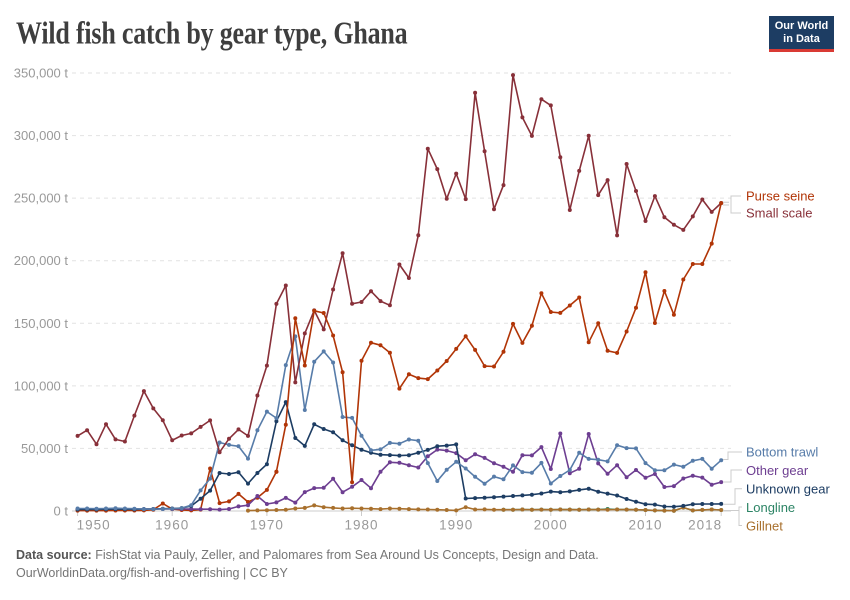 The width and height of the screenshot is (850, 600). I want to click on svg-text: 1960, so click(172, 525).